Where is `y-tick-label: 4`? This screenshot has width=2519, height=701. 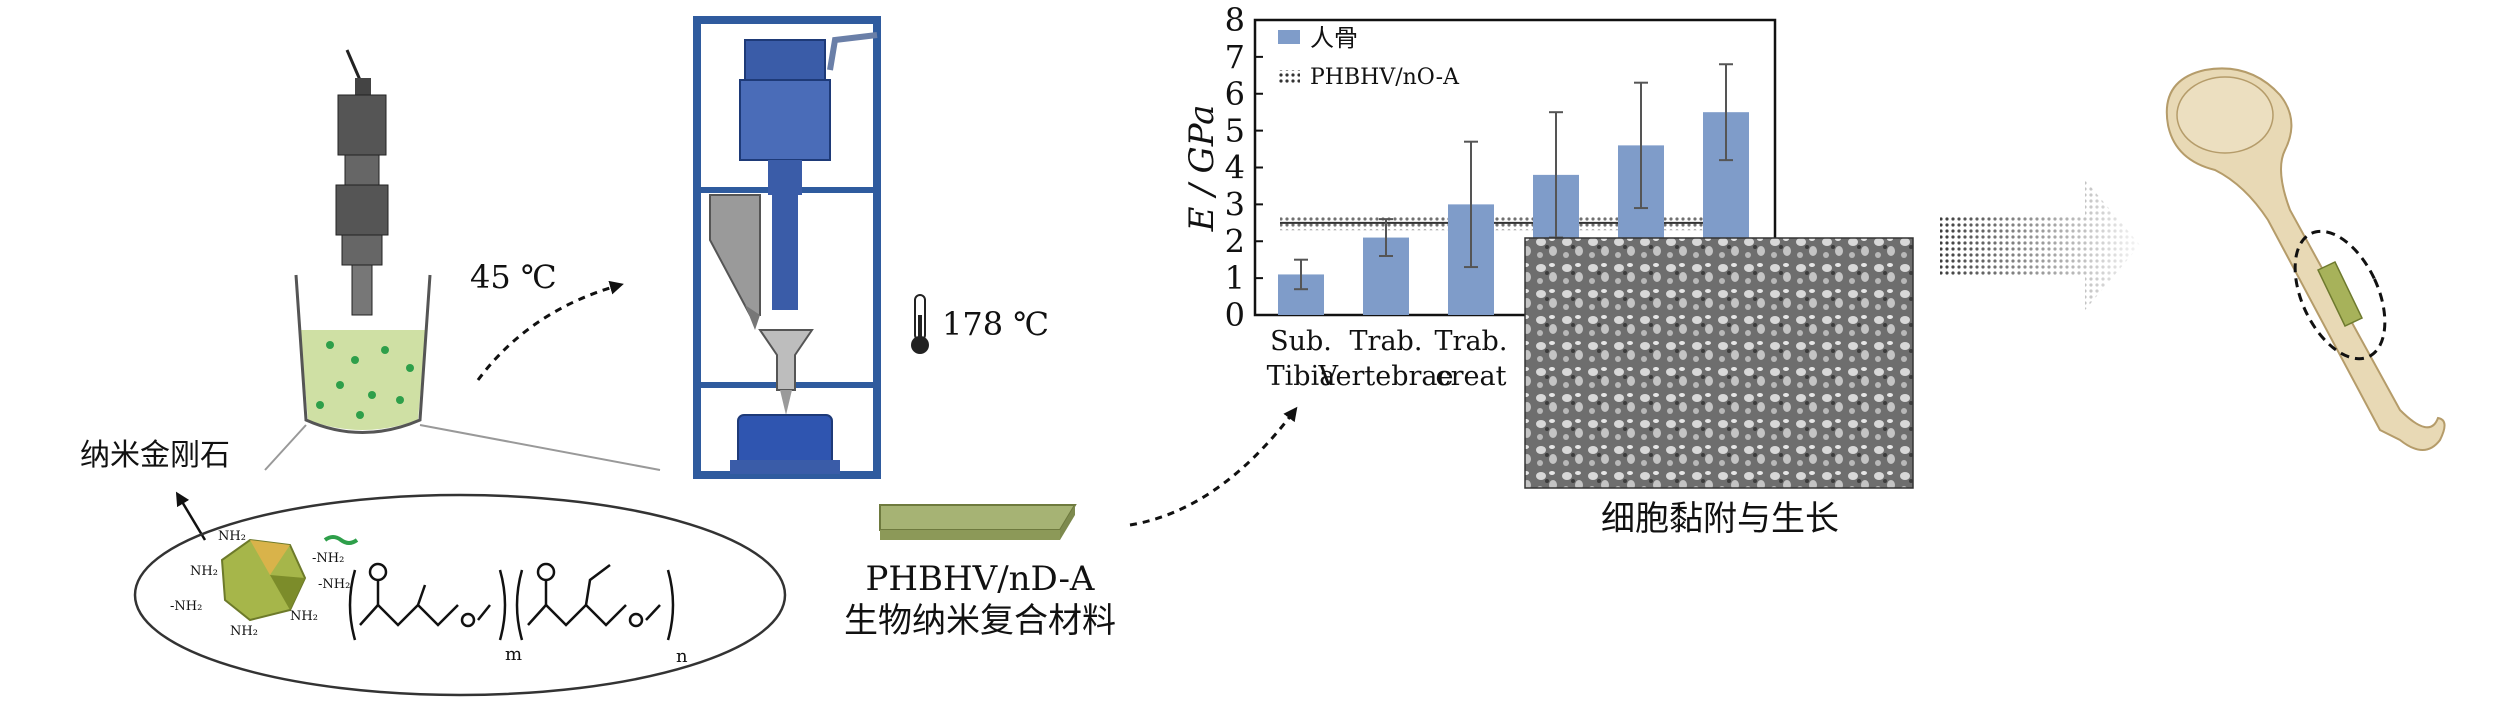
y-tick-label: 4 is located at coordinates (1235, 168).